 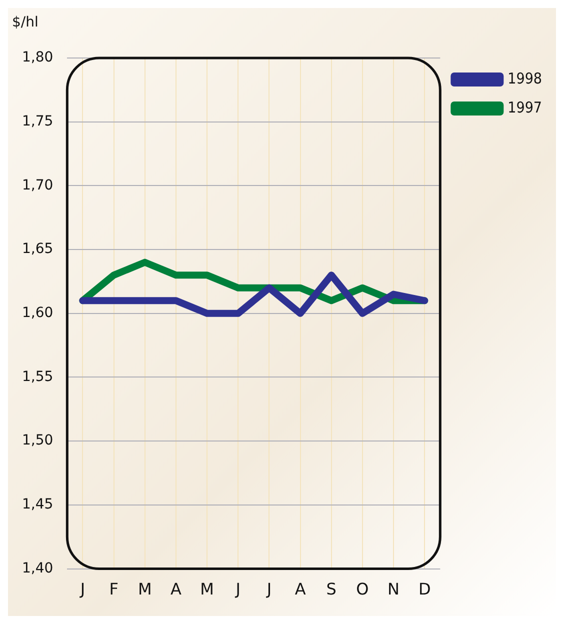 What do you see at coordinates (362, 589) in the screenshot?
I see `x-tick-label: O` at bounding box center [362, 589].